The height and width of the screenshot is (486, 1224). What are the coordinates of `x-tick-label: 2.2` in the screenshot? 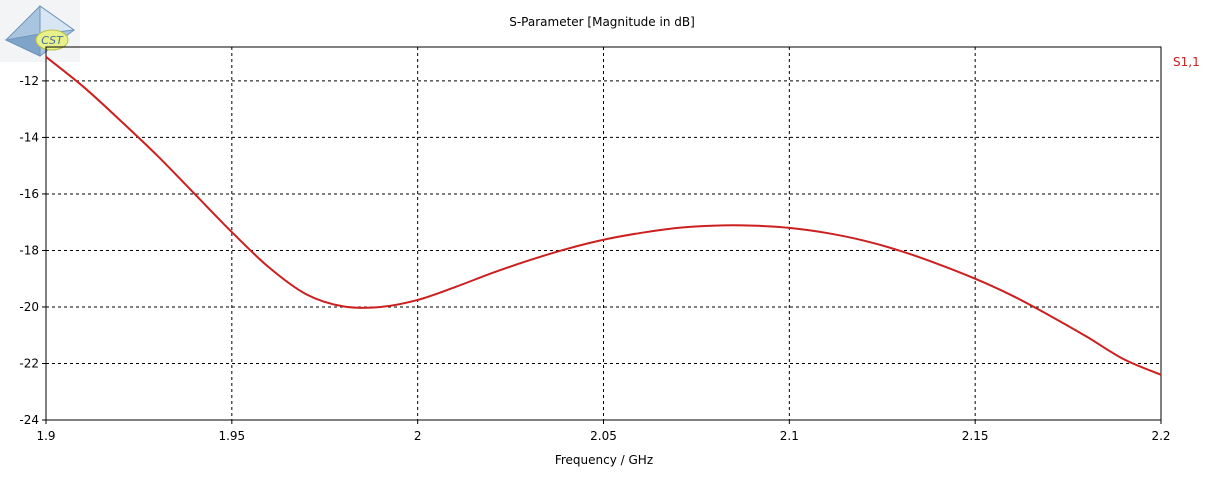 It's located at (1160, 436).